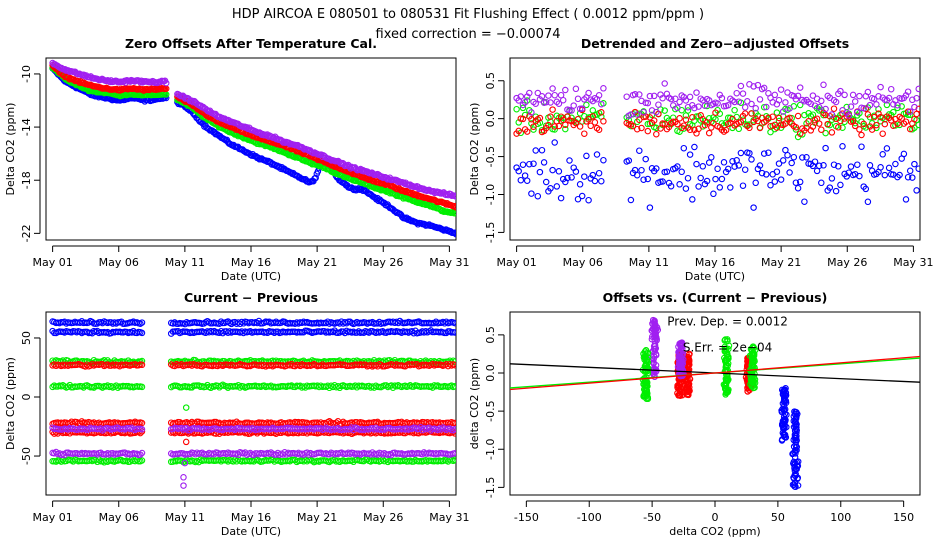 The width and height of the screenshot is (936, 540). Describe the element at coordinates (474, 149) in the screenshot. I see `y-axis-label: Delta CO2 (ppm)` at that location.